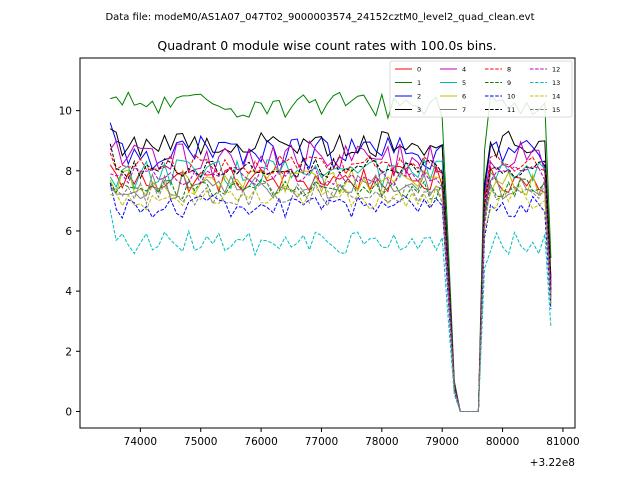 Image resolution: width=640 pixels, height=485 pixels. Describe the element at coordinates (464, 83) in the screenshot. I see `legend-label: 5` at that location.